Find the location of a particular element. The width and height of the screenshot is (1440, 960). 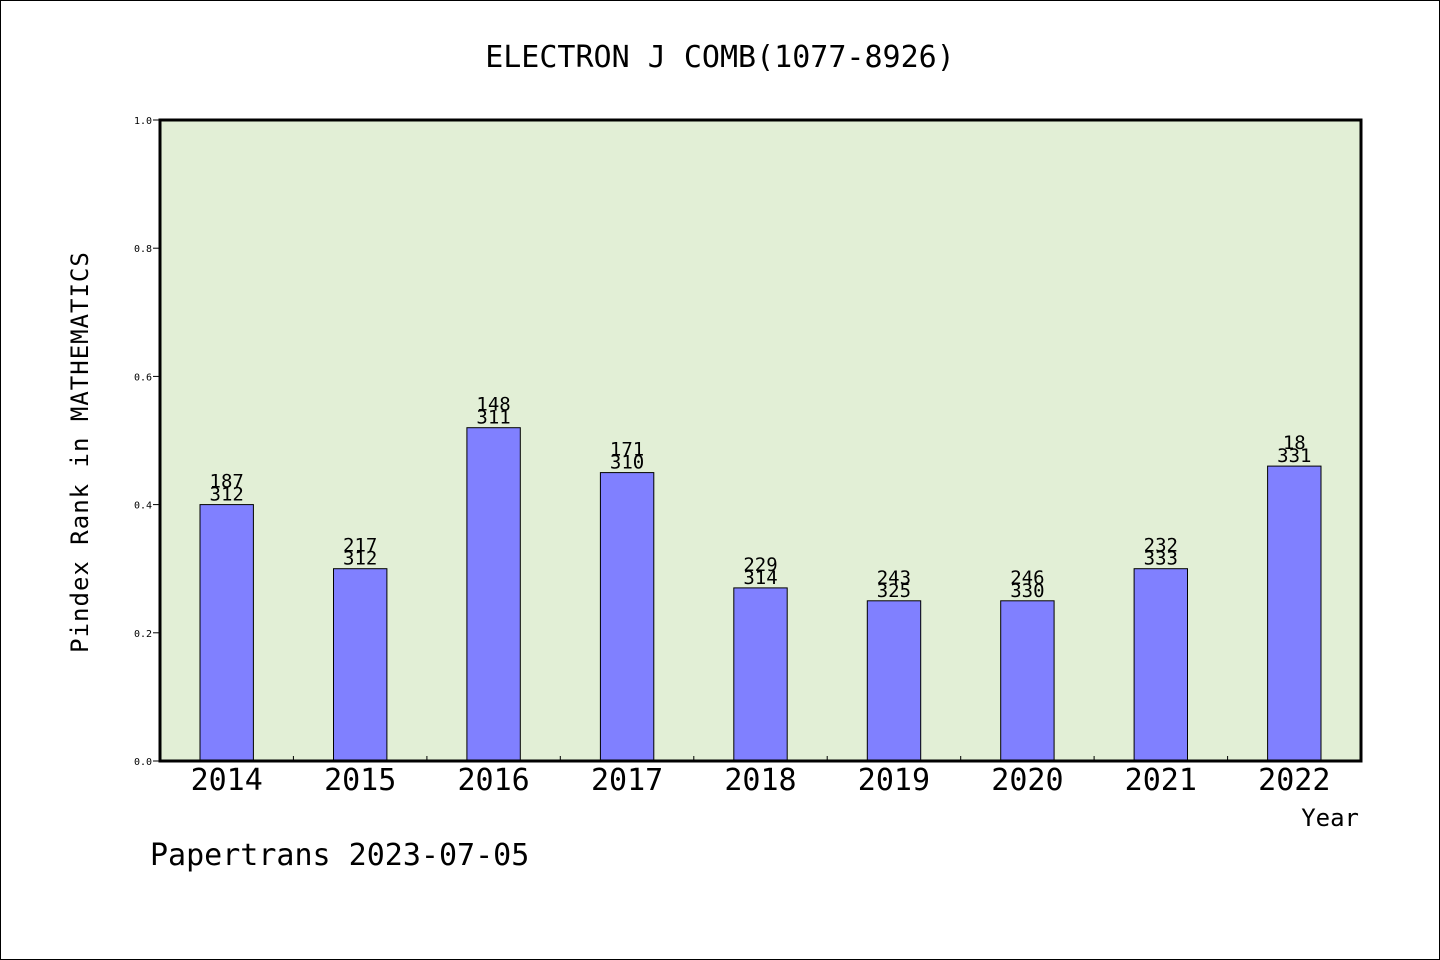

bar-total-label-2016: 311 is located at coordinates (493, 418).